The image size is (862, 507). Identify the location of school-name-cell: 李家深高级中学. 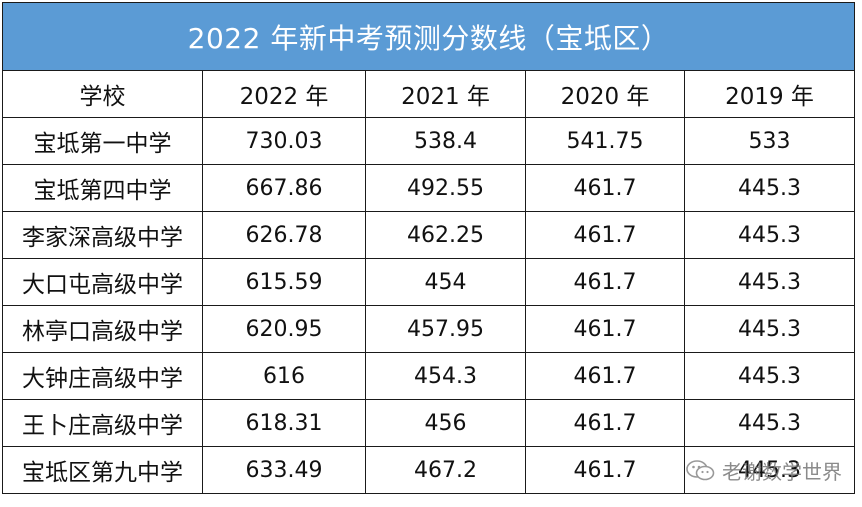
(102, 235).